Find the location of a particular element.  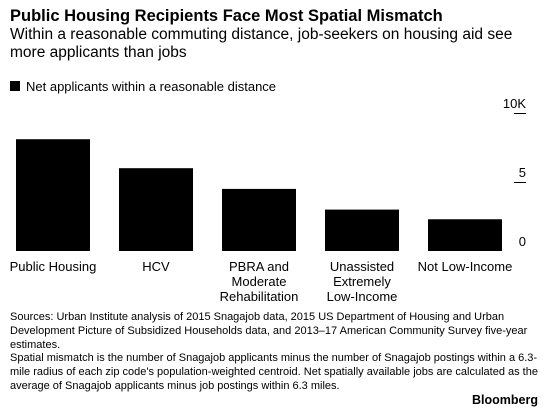

x-tick-label-line: Public Housing is located at coordinates (53, 266).